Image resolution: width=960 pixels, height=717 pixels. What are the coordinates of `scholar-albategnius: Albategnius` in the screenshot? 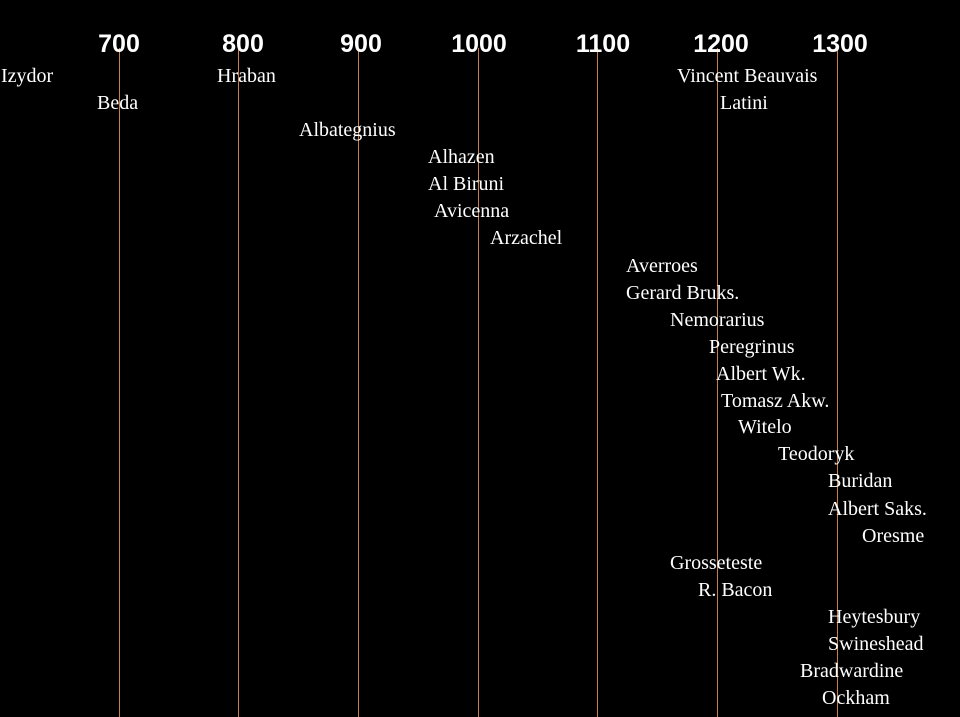 It's located at (347, 130).